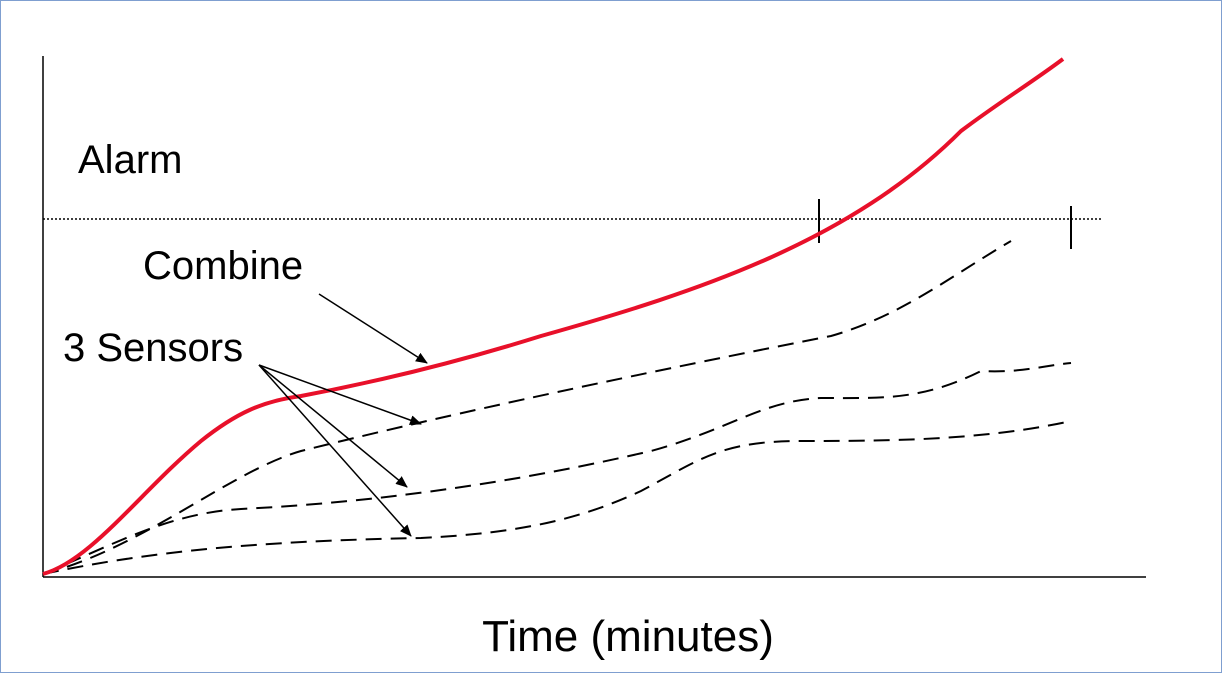  Describe the element at coordinates (373, 328) in the screenshot. I see `combine-arrow` at that location.